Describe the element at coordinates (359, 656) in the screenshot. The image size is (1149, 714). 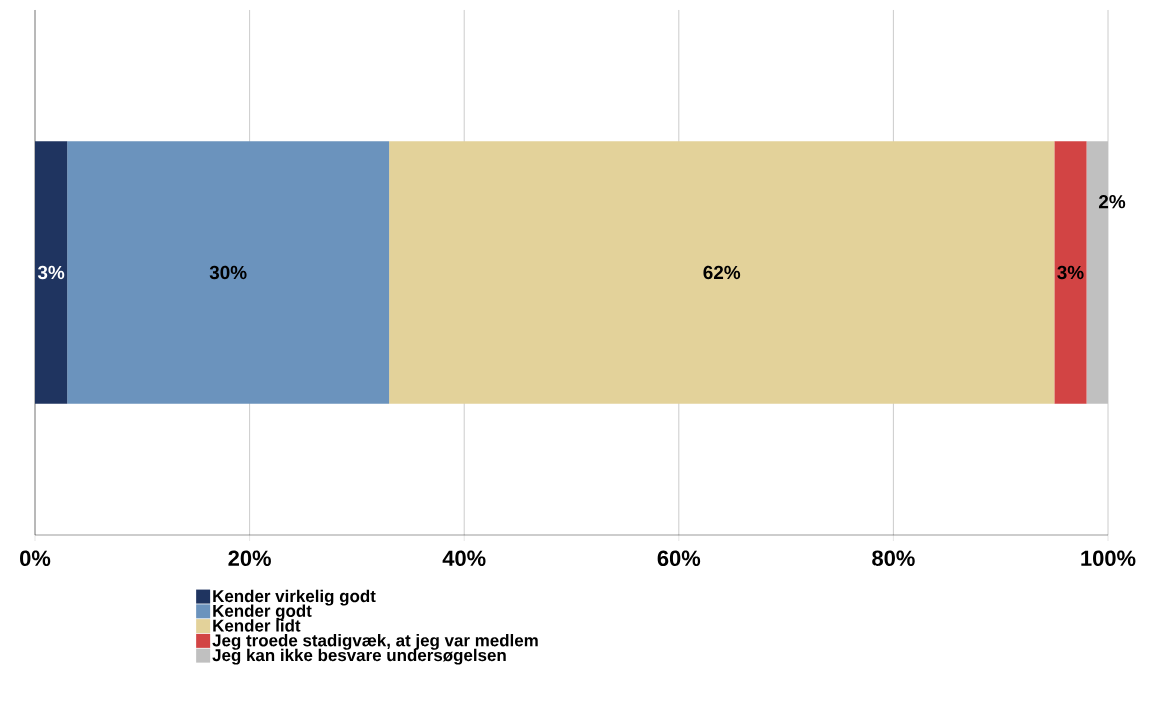
I see `legend-label: Jeg kan ikke besvare undersøgelsen` at that location.